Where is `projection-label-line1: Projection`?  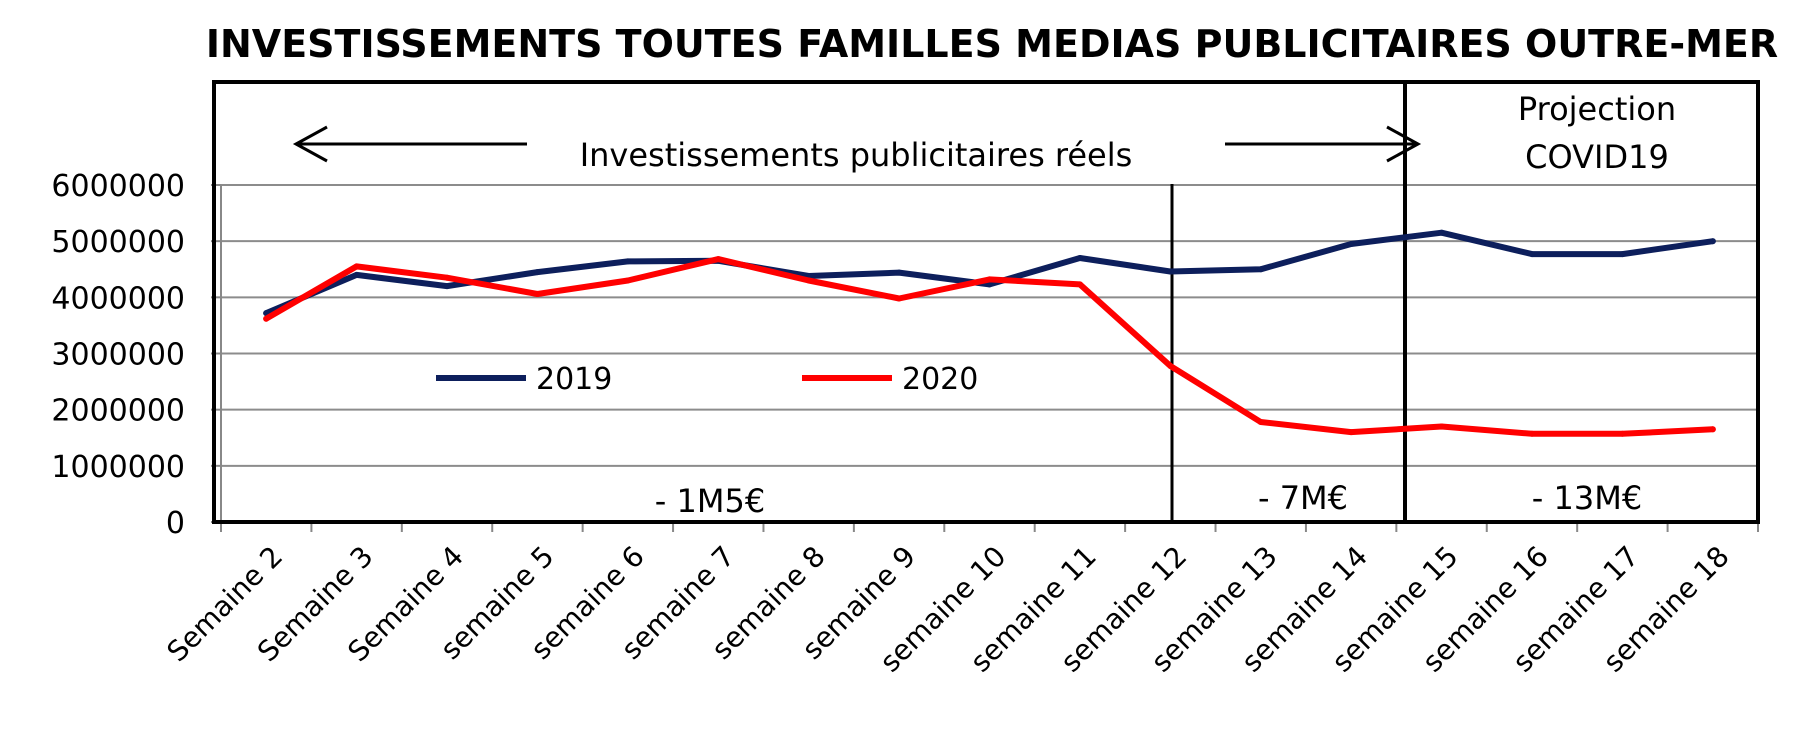
projection-label-line1: Projection is located at coordinates (1597, 109).